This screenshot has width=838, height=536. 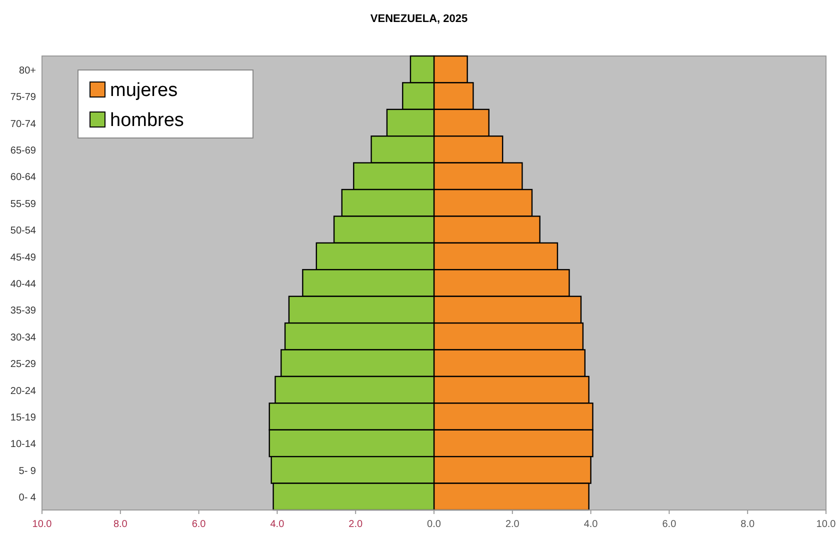 What do you see at coordinates (419, 19) in the screenshot?
I see `chart-title: VENEZUELA, 2025` at bounding box center [419, 19].